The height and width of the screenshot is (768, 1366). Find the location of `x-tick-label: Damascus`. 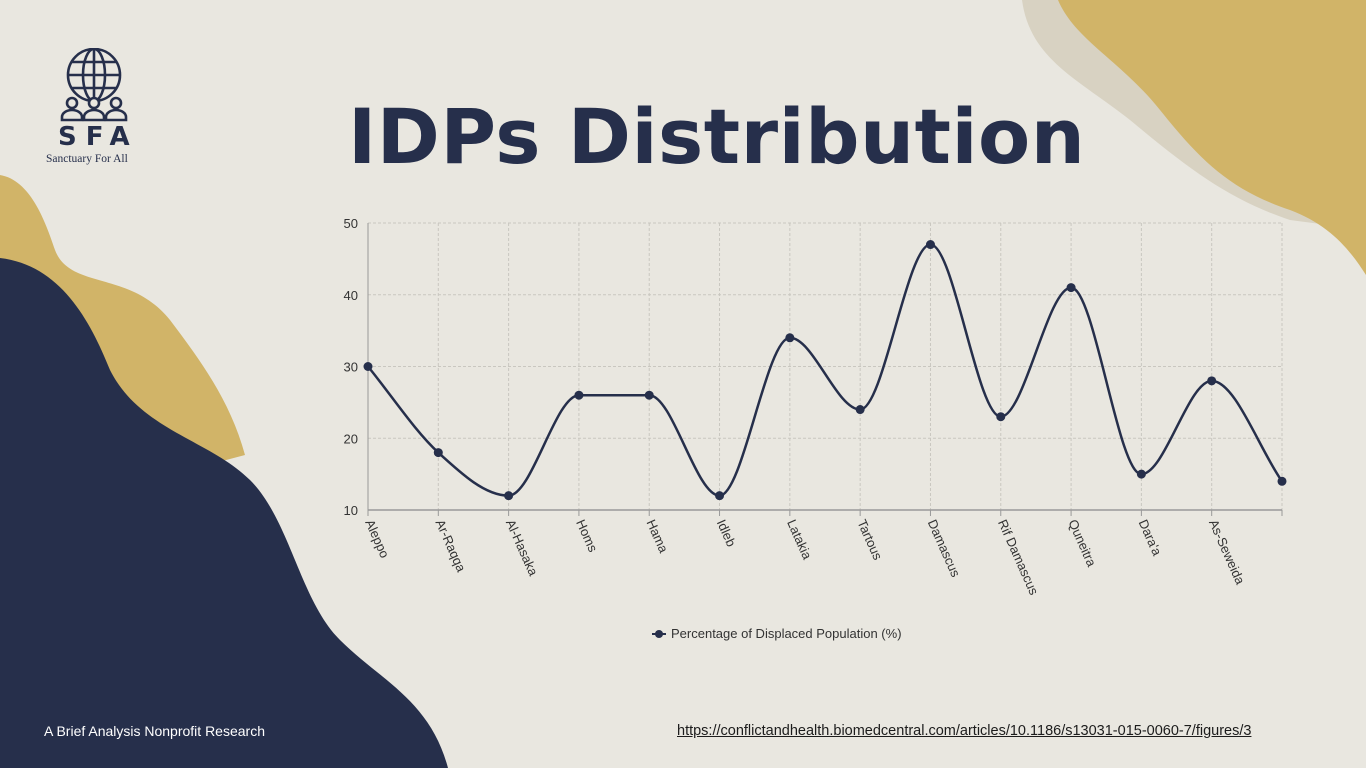

x-tick-label: Damascus is located at coordinates (944, 548).